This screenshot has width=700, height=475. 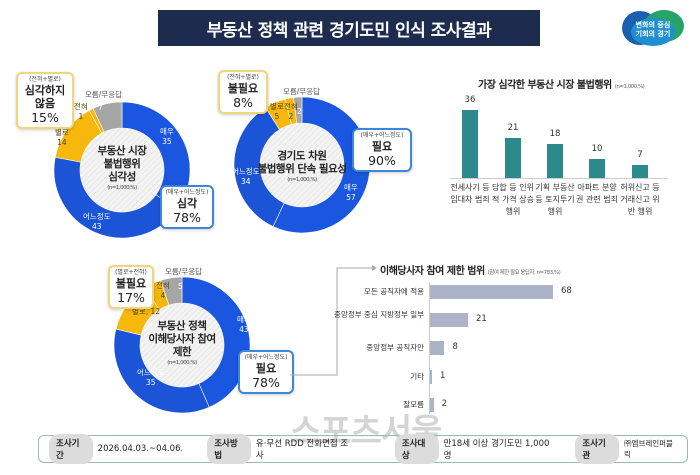 I want to click on donut-center-label: 부동산 시장 불법행위 심각성 (n=1,000,%), so click(x=122, y=169).